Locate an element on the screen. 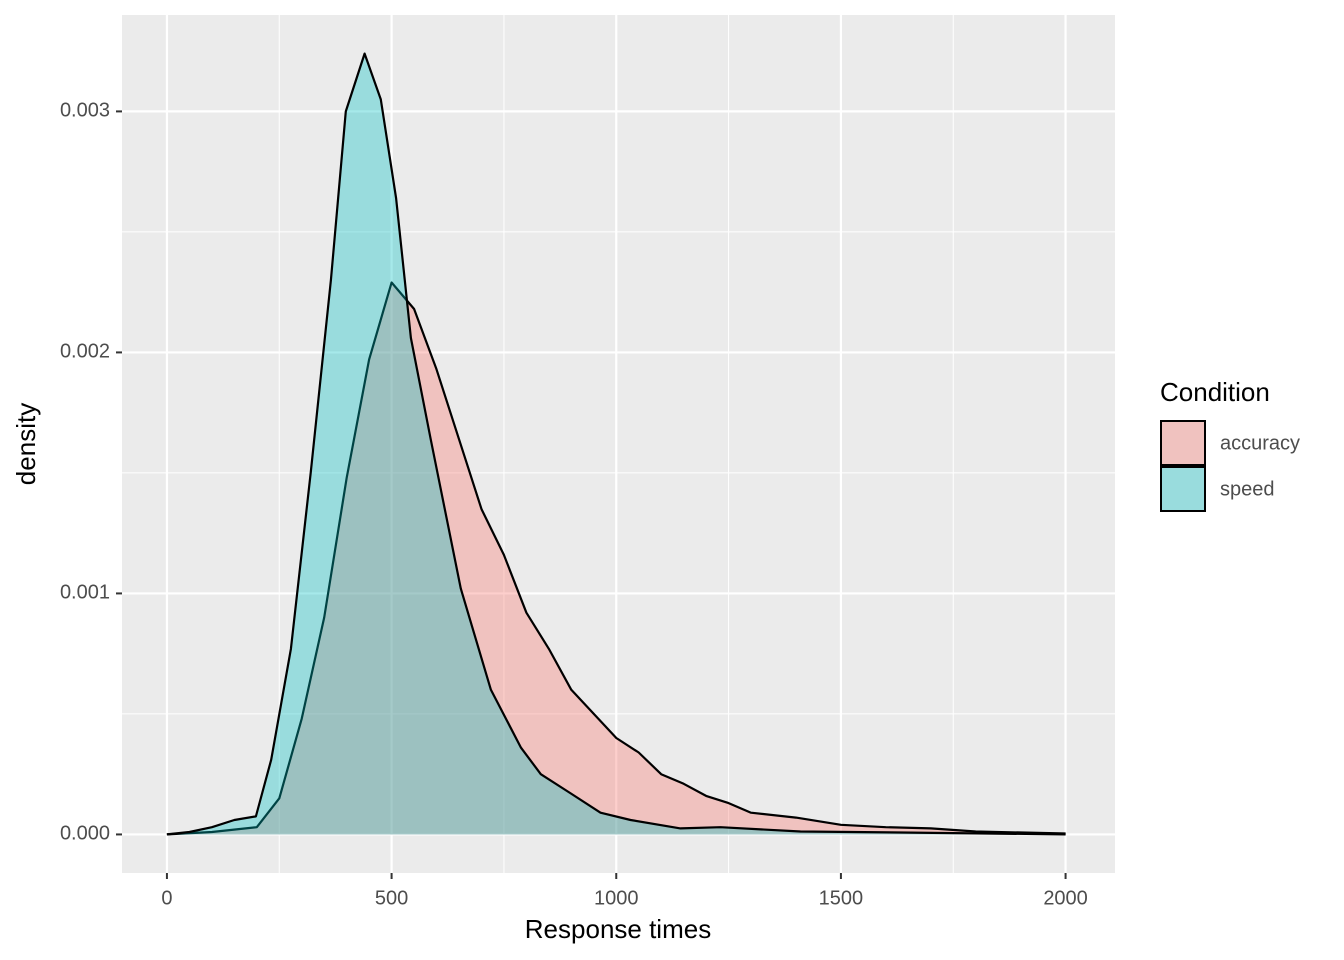 The height and width of the screenshot is (960, 1344). x-tick-label: 1000 is located at coordinates (616, 898).